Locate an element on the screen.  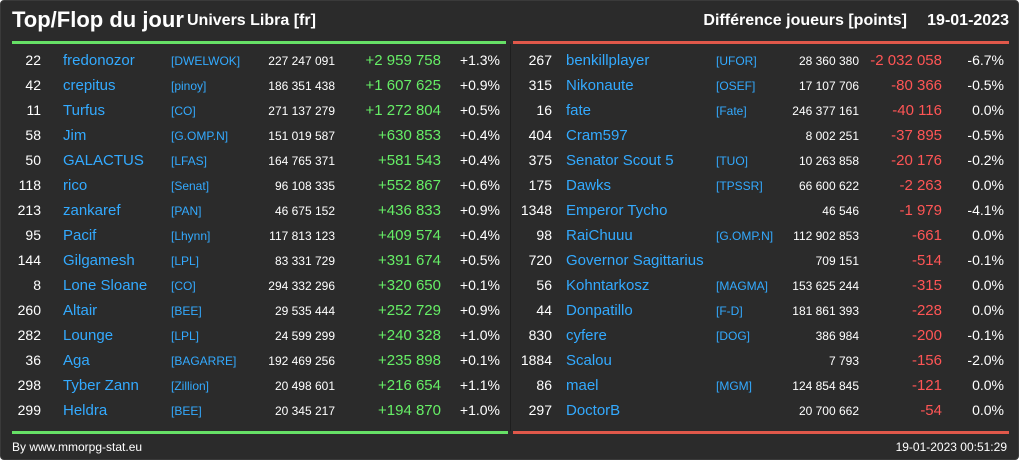
player-row: 299 Heldra [BEE] 20 345 217 +194 870 +1.0% is located at coordinates (255, 410).